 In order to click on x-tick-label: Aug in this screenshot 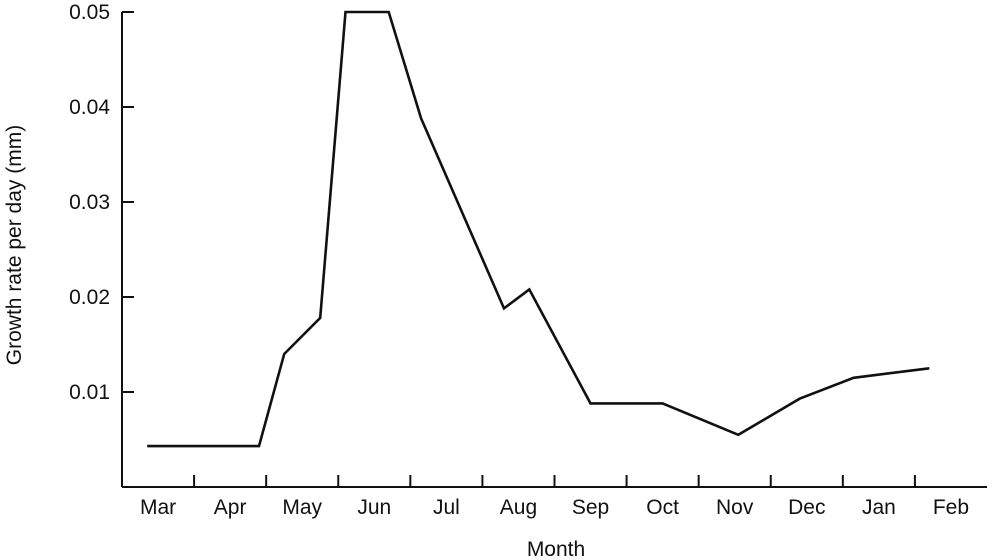, I will do `click(518, 507)`.